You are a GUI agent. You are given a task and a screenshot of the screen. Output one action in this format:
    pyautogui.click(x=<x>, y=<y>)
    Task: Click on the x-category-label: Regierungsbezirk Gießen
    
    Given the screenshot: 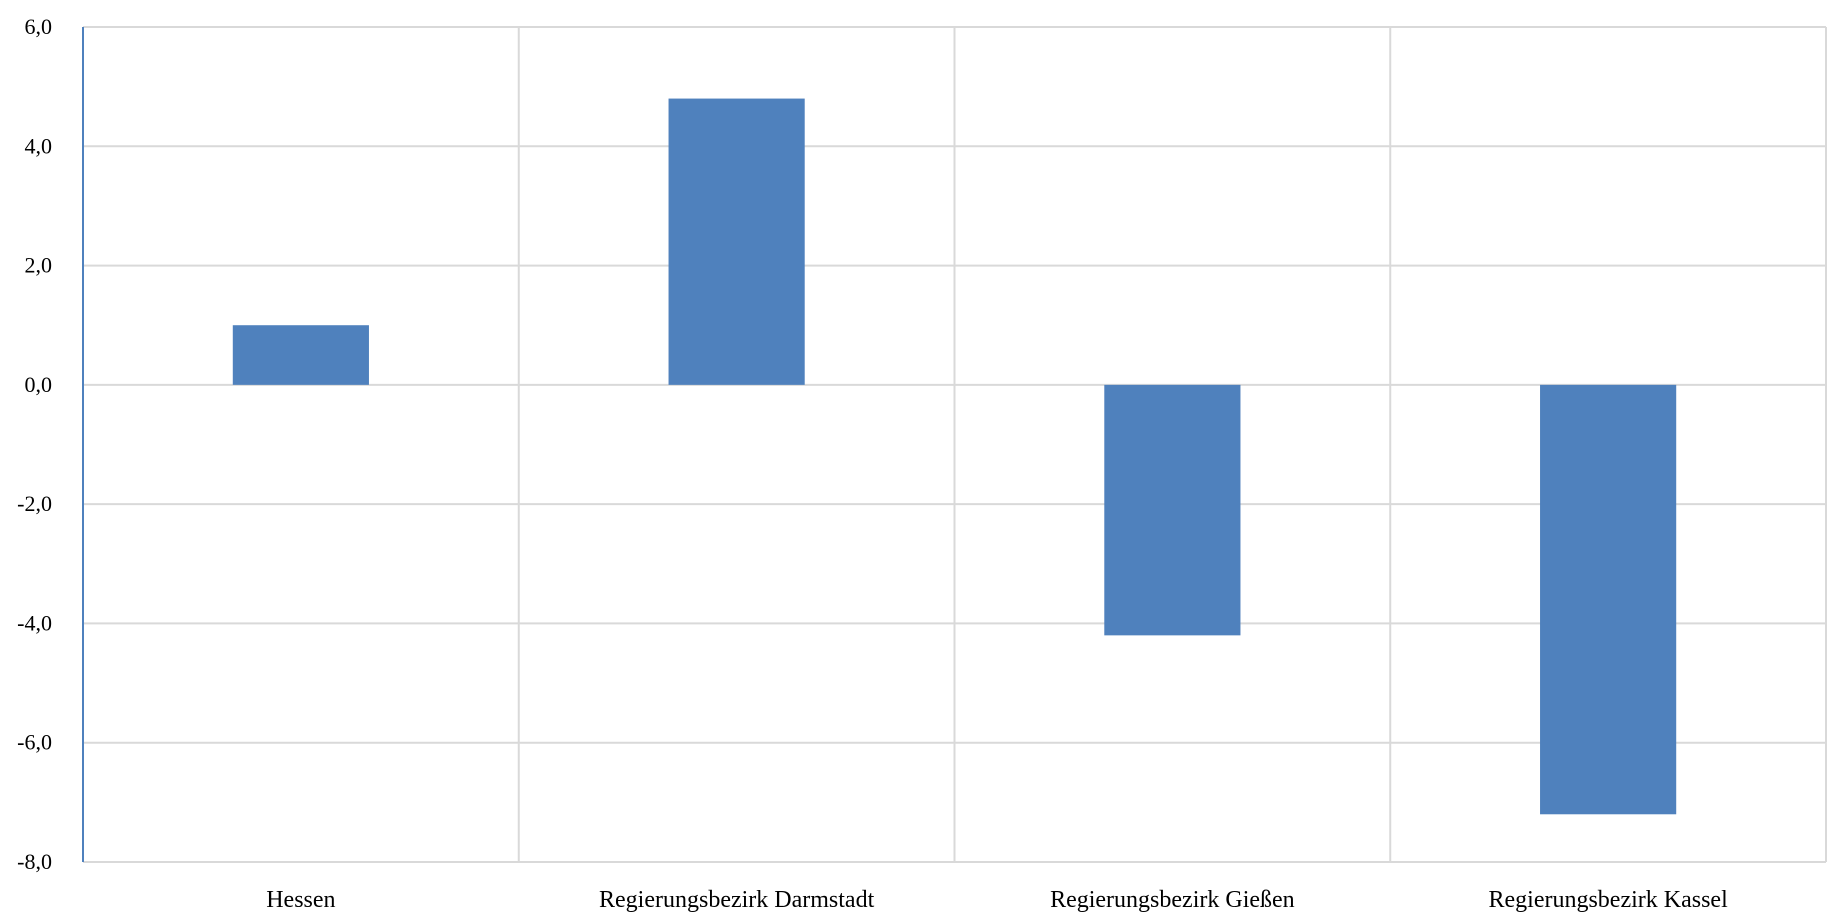 What is the action you would take?
    pyautogui.click(x=1172, y=900)
    